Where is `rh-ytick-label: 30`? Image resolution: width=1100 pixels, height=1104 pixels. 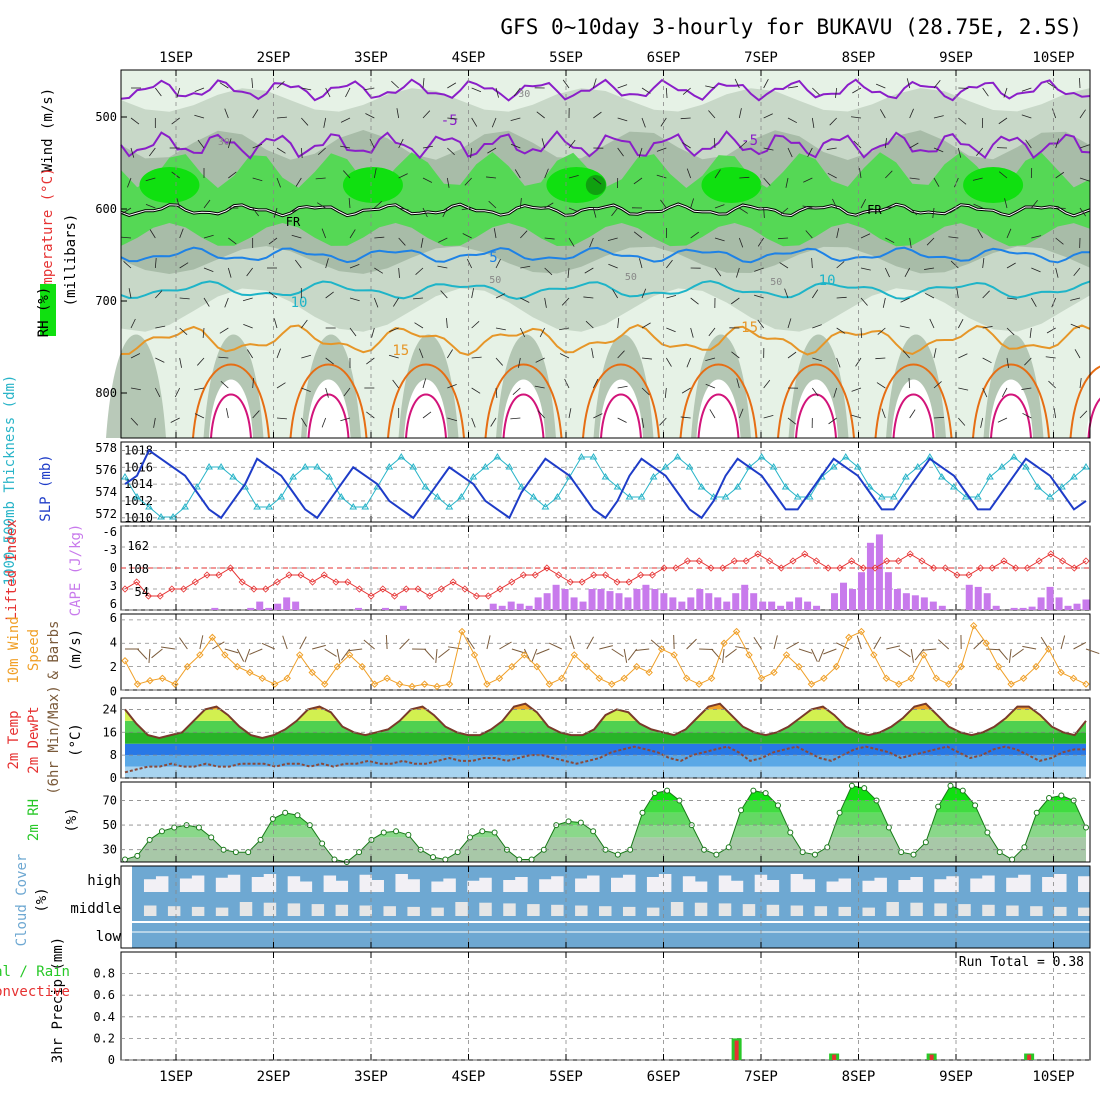
rh-ytick-label: 30 is located at coordinates (110, 850).